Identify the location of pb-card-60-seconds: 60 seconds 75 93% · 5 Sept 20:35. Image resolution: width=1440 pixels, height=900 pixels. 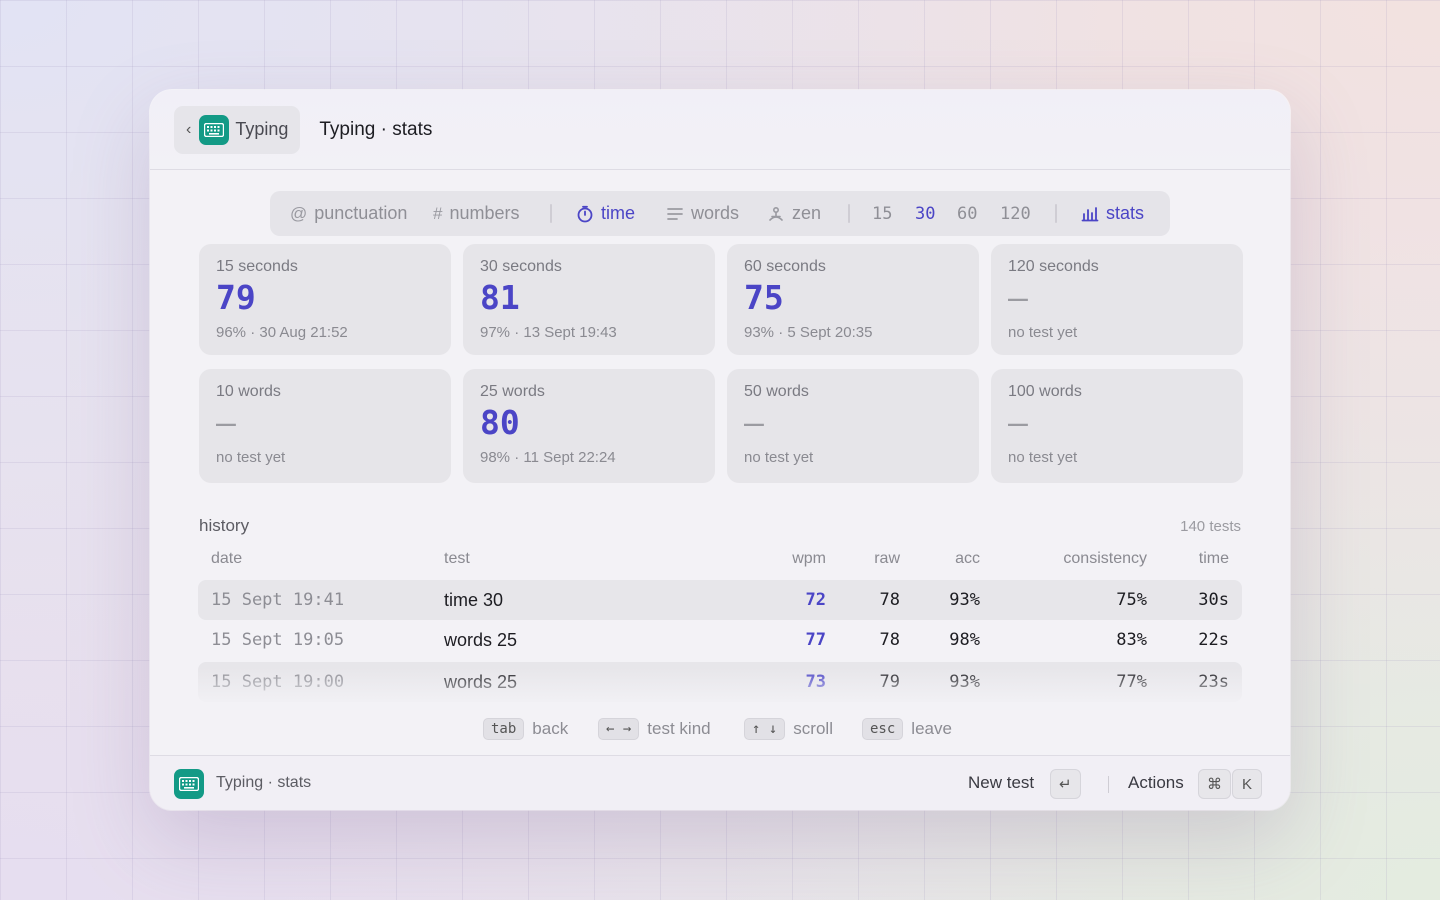
(853, 299).